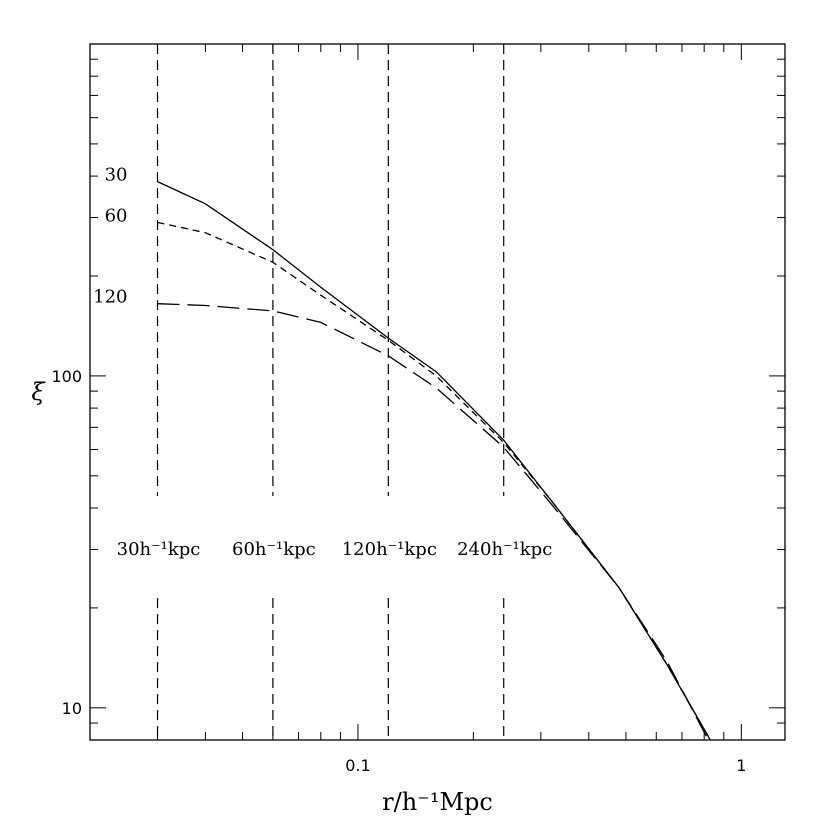 This screenshot has height=830, width=830. I want to click on resolution-label: 120h⁻¹kpc, so click(389, 549).